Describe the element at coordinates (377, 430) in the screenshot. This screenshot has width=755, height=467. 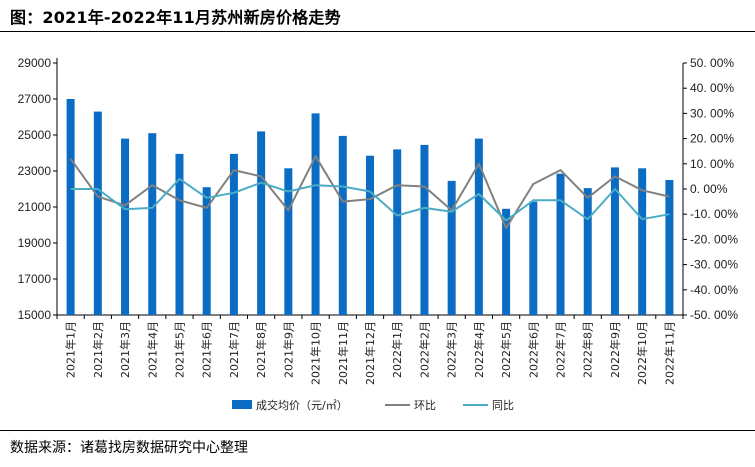
I see `footer-divider` at that location.